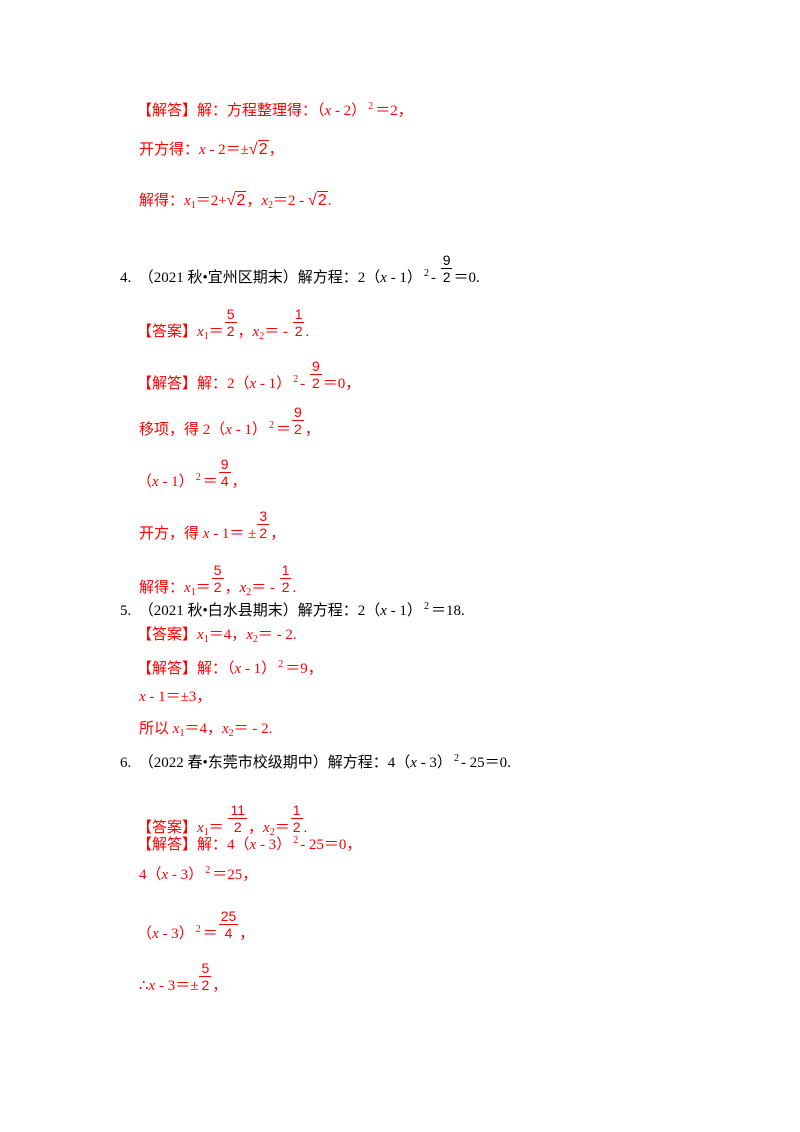 The image size is (800, 1132). I want to click on text-run: （, so click(145, 482).